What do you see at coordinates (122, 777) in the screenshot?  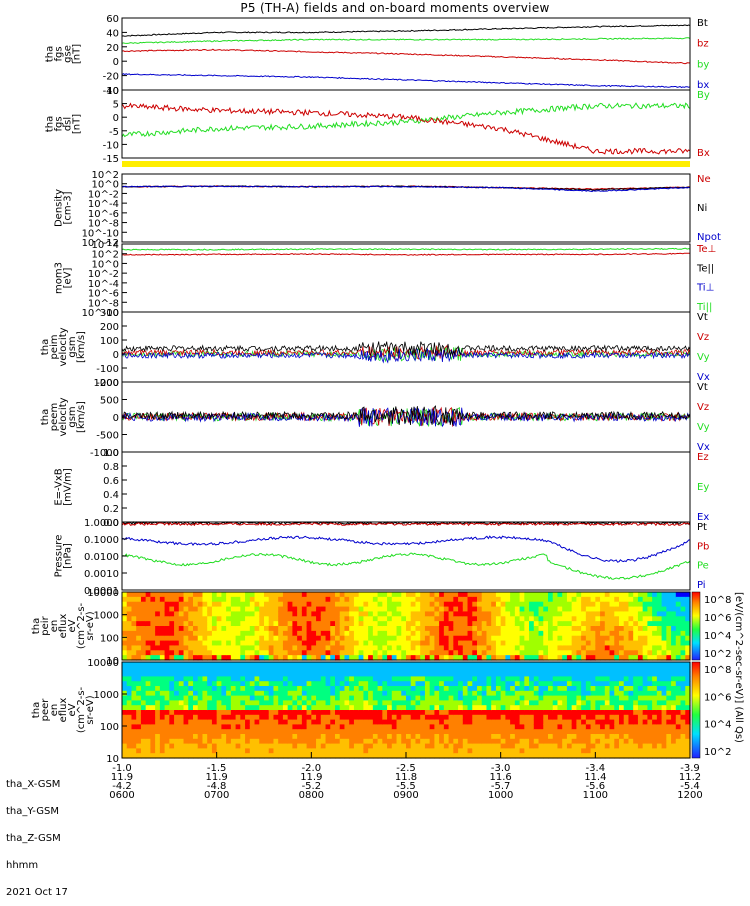 I see `x-tick-label: 11.9` at bounding box center [122, 777].